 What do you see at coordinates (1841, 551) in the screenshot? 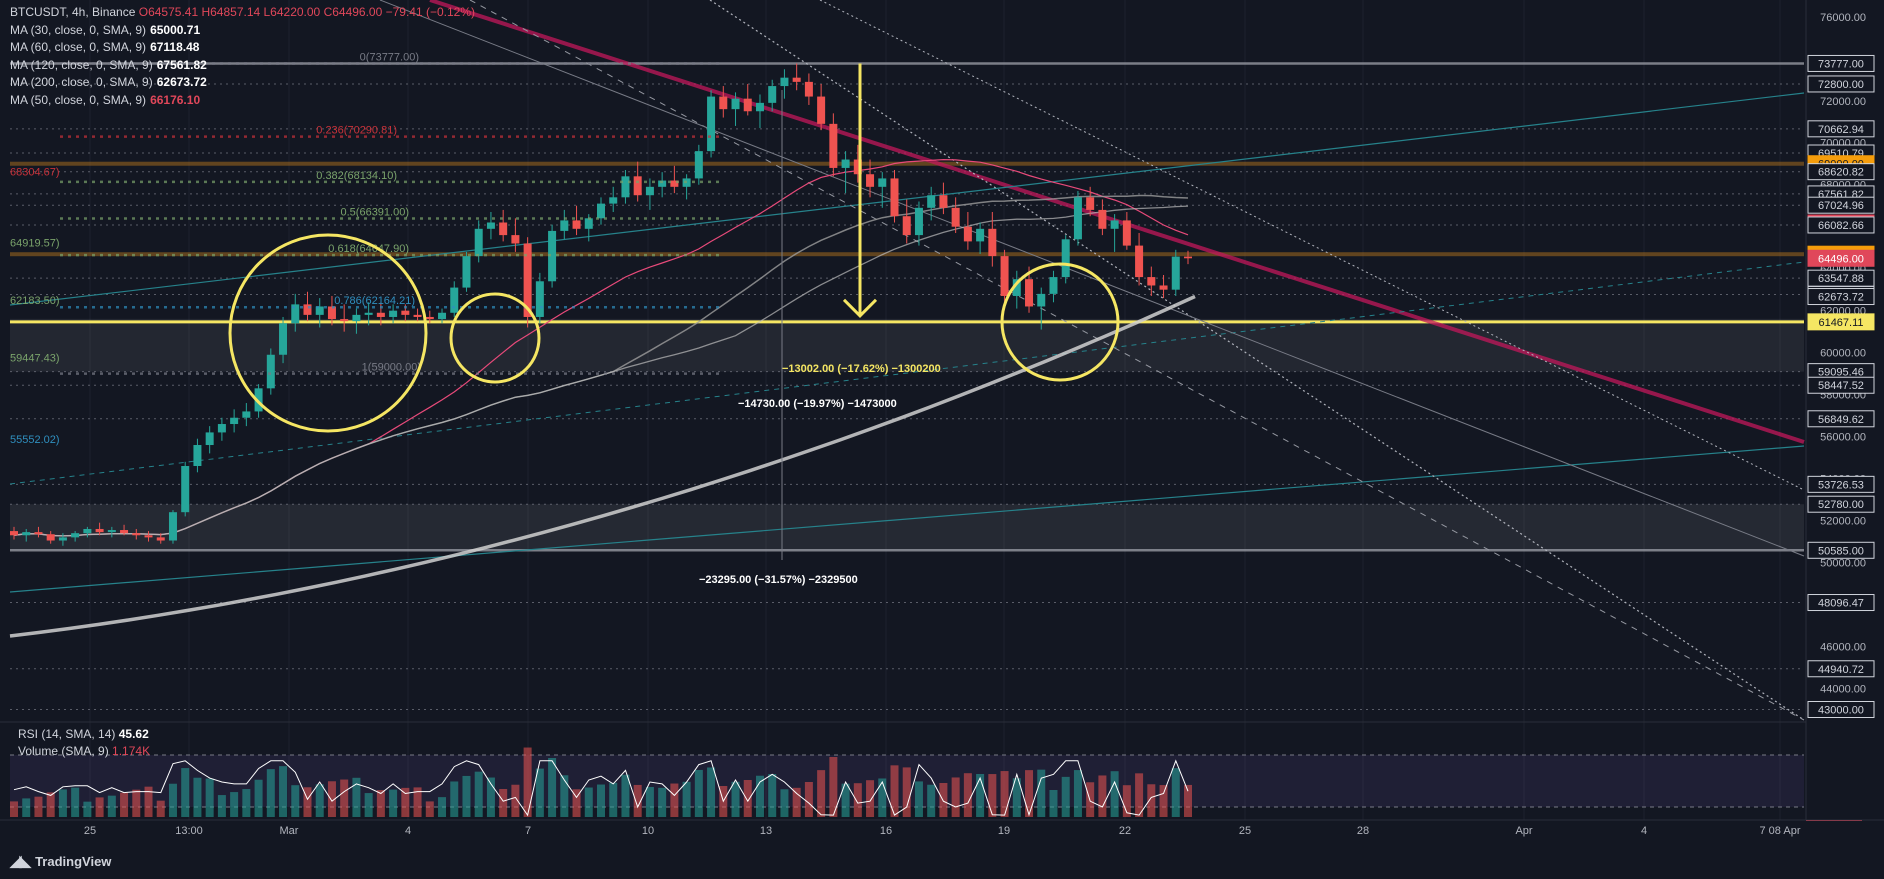
I see `price-label-text: 50585.00` at bounding box center [1841, 551].